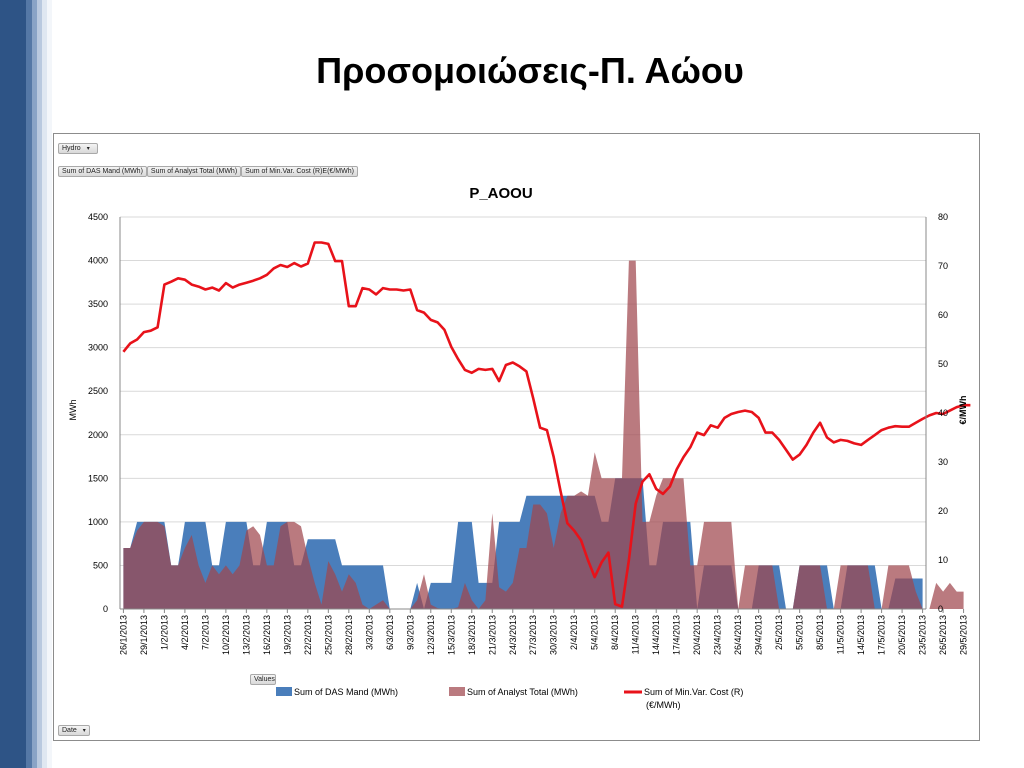 The width and height of the screenshot is (1024, 768). Describe the element at coordinates (940, 609) in the screenshot. I see `y2-tick-label: 0` at that location.